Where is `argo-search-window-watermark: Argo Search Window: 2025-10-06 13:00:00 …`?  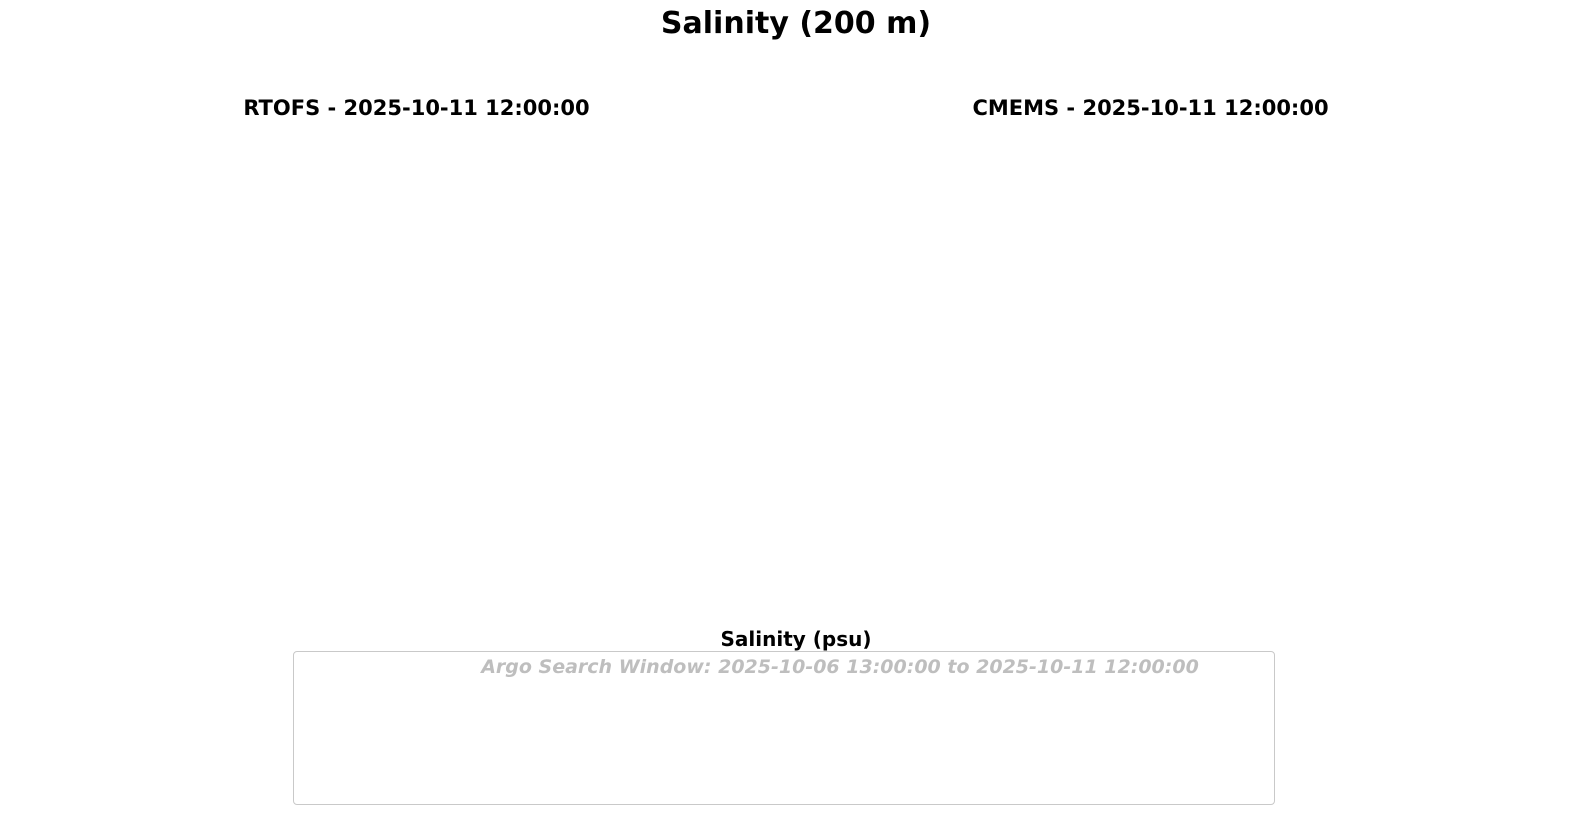 argo-search-window-watermark: Argo Search Window: 2025-10-06 13:00:00 … is located at coordinates (840, 667).